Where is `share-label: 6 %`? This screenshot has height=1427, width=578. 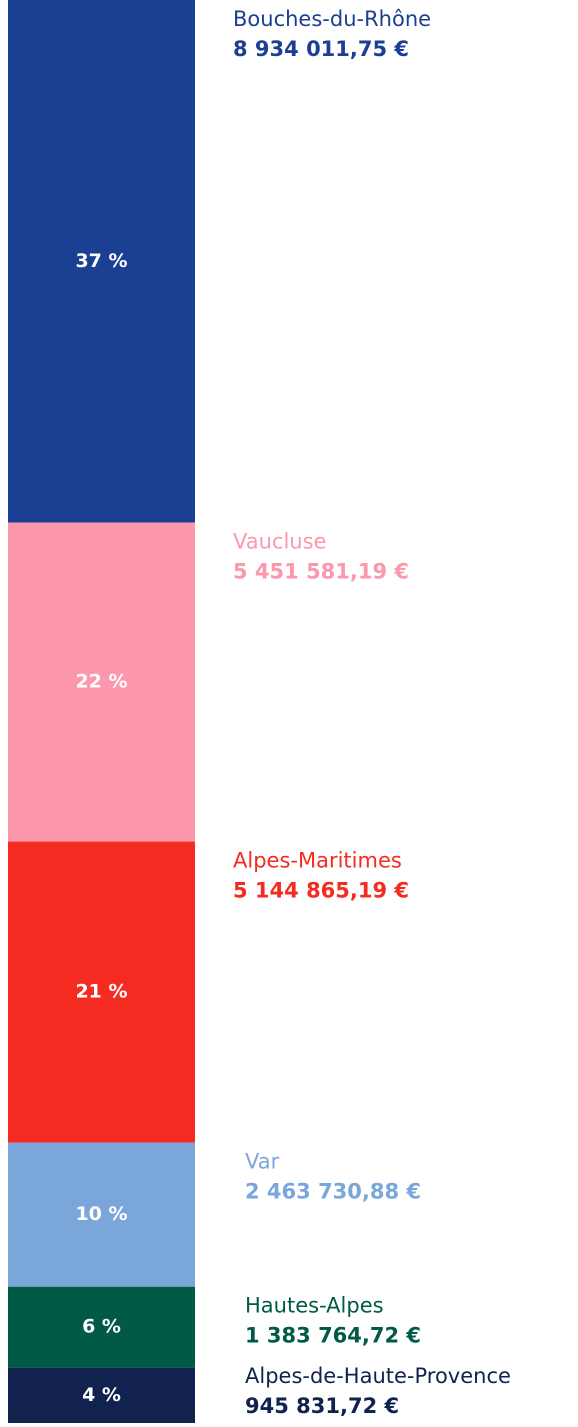
share-label: 6 % is located at coordinates (101, 1327).